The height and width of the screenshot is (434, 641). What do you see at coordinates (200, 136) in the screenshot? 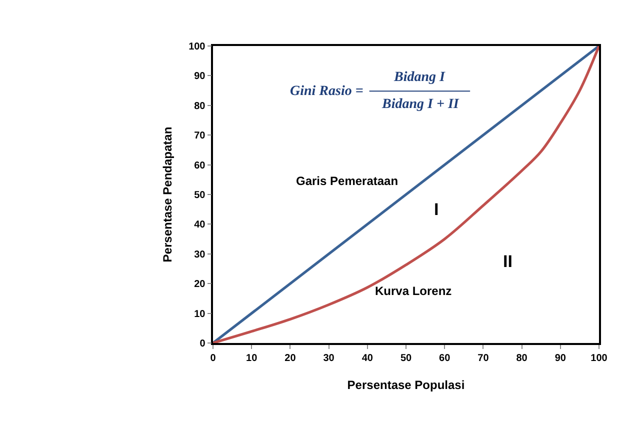
I see `y-tick-label: 70` at bounding box center [200, 136].